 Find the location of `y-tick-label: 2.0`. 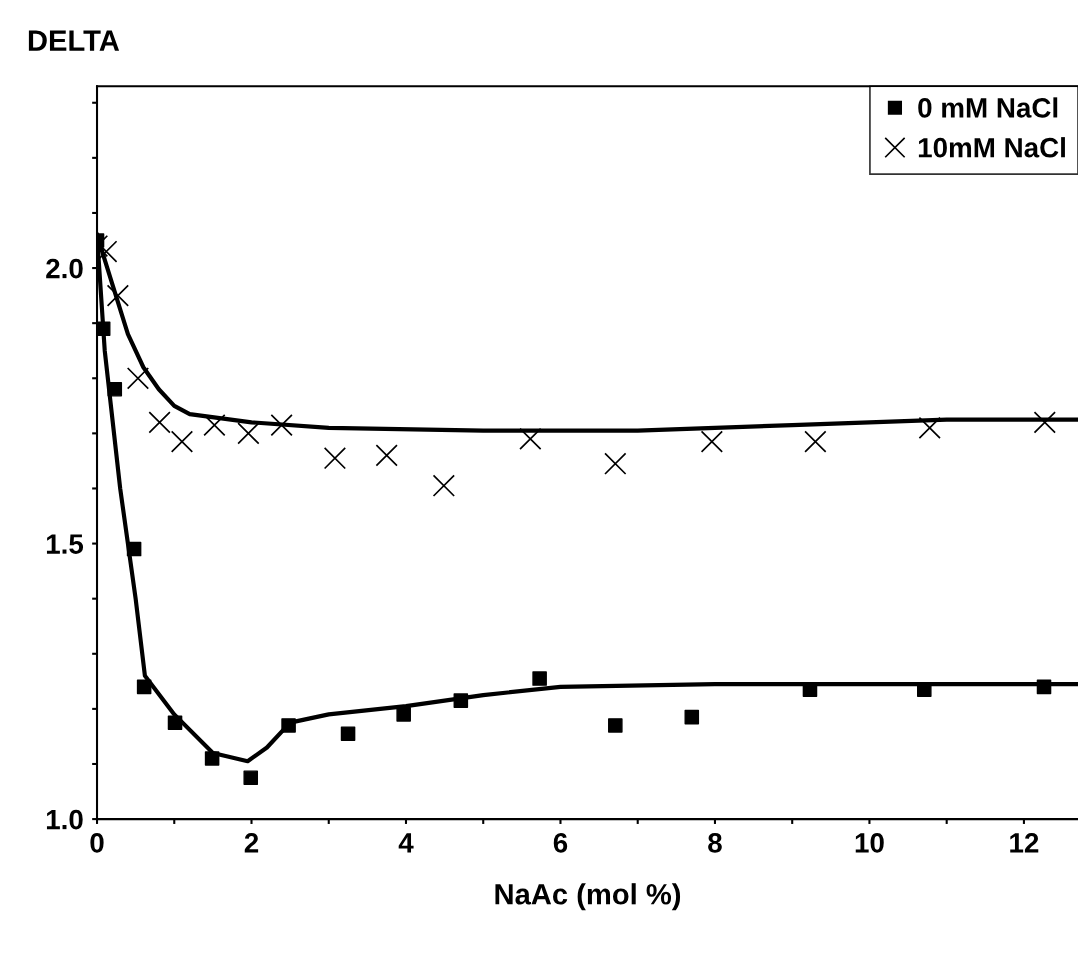

y-tick-label: 2.0 is located at coordinates (64, 268).